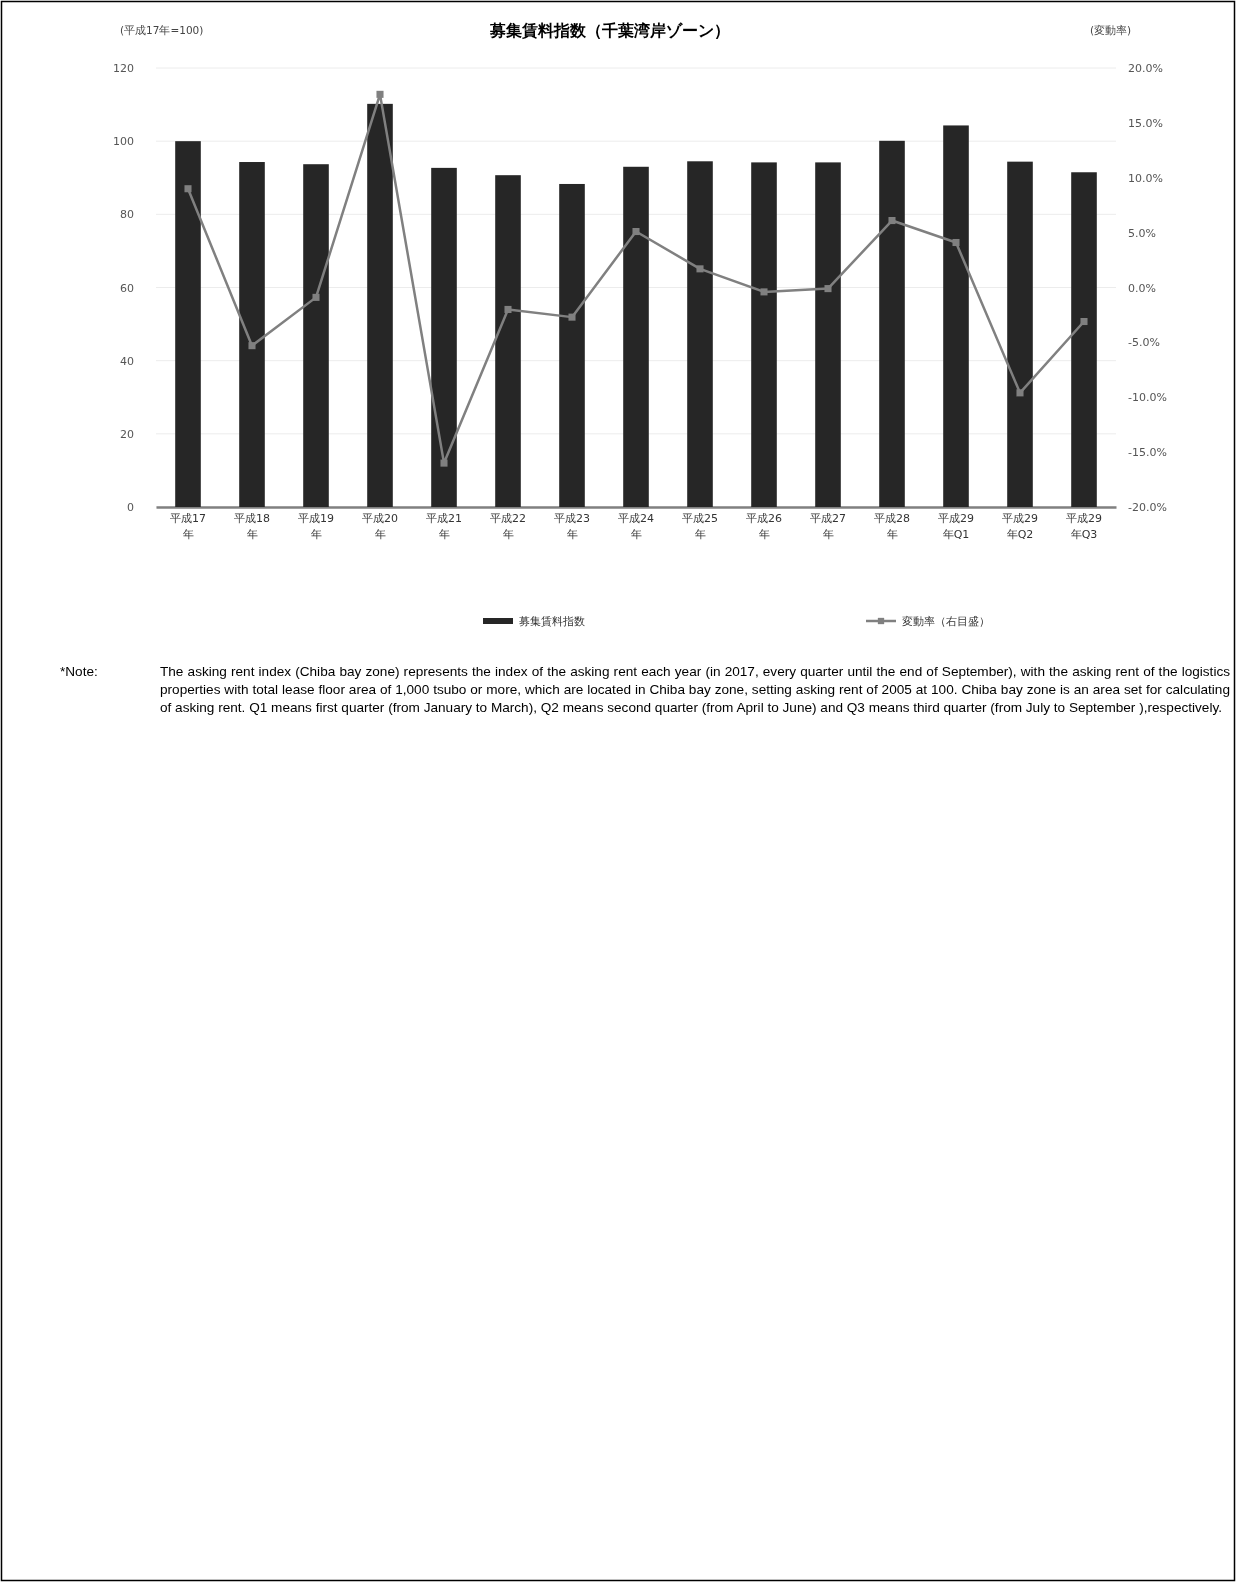 This screenshot has height=1582, width=1236. What do you see at coordinates (123, 142) in the screenshot?
I see `y-tick-label: 100` at bounding box center [123, 142].